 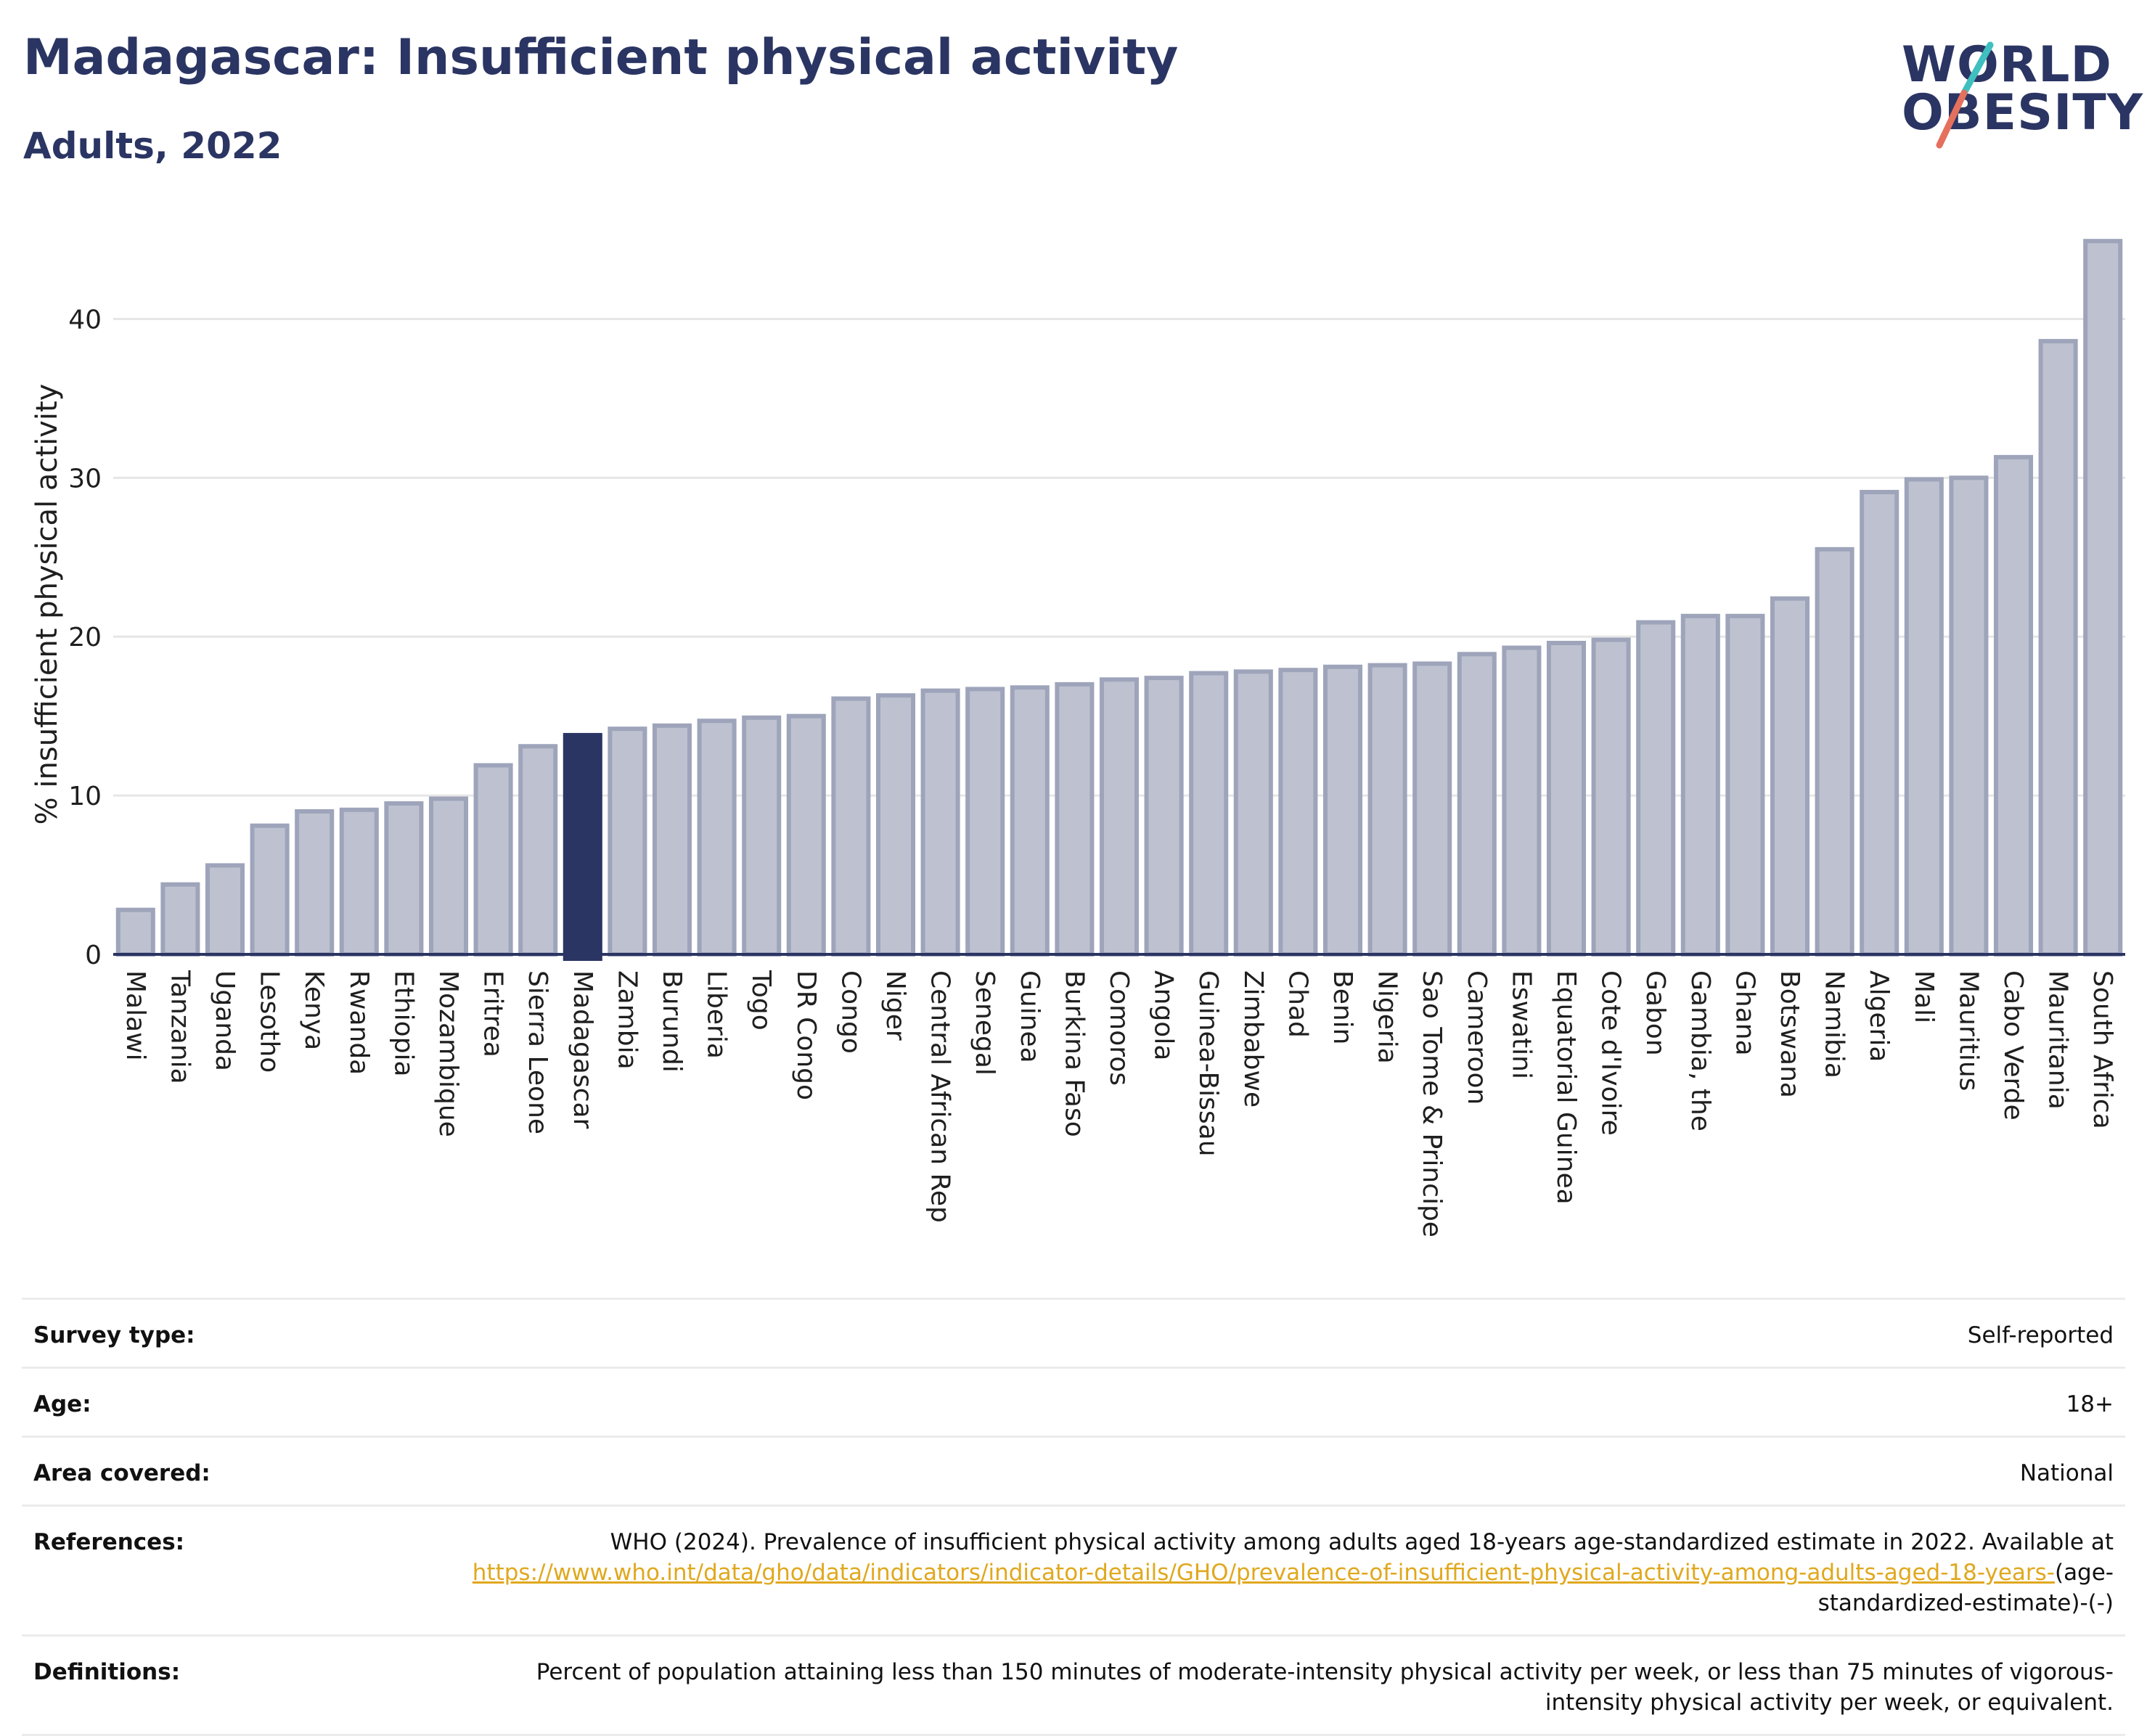 I want to click on y-tick-label: 10, so click(x=85, y=796).